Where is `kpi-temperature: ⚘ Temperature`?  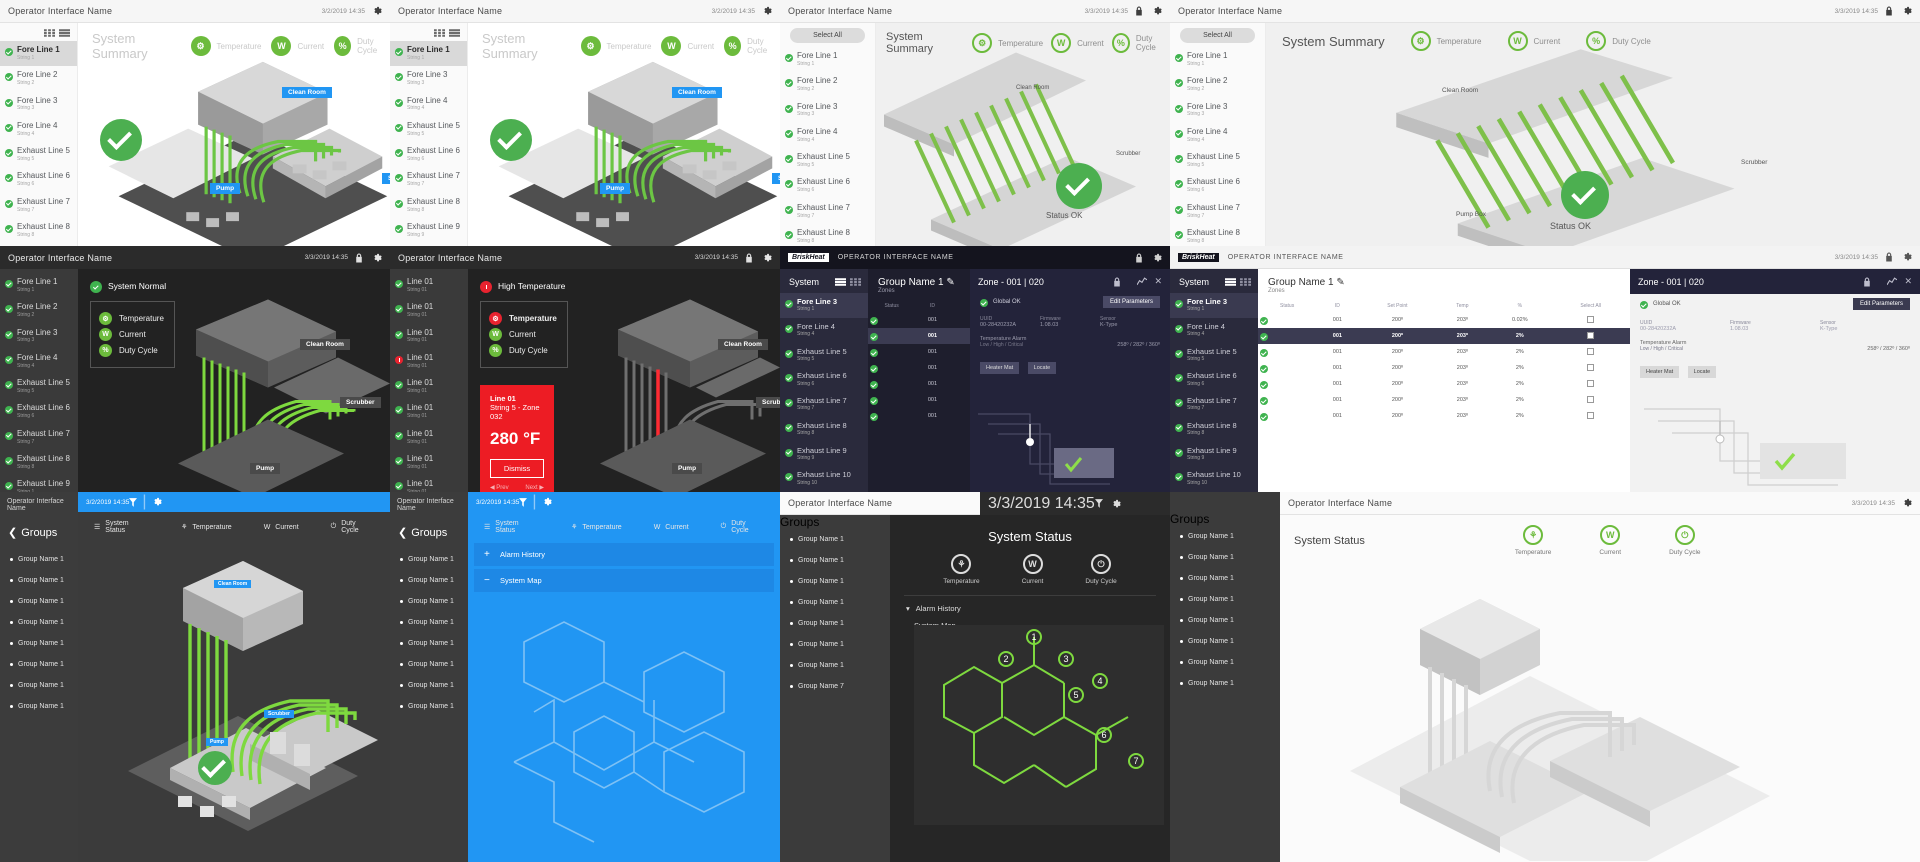 kpi-temperature: ⚘ Temperature is located at coordinates (961, 569).